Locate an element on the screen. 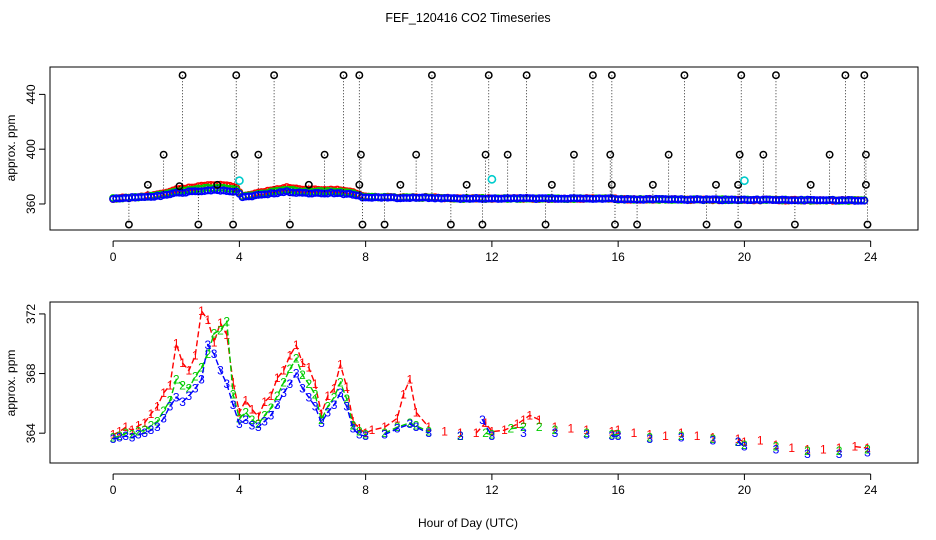 The image size is (936, 540). x-axis-label: Hour of Day (UTC) is located at coordinates (468, 523).